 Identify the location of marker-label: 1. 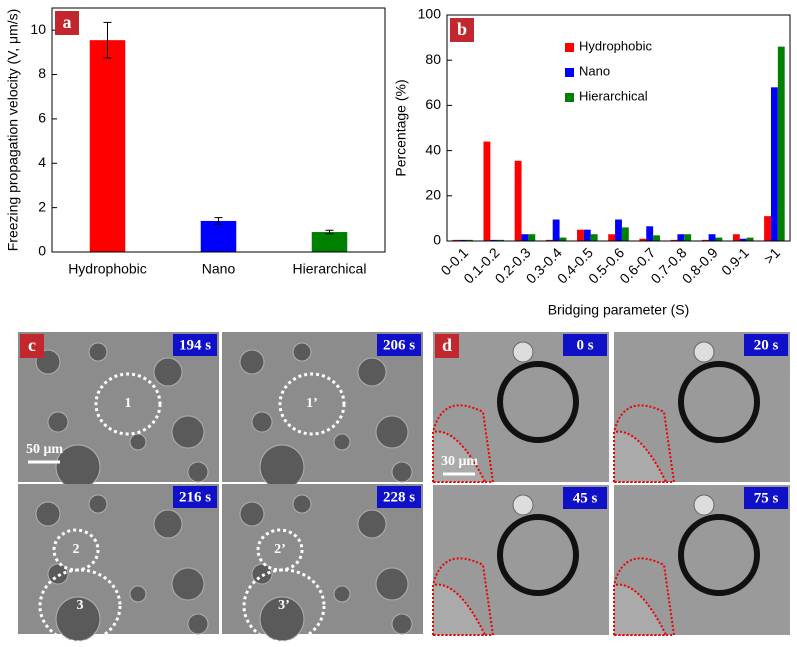
(128, 403).